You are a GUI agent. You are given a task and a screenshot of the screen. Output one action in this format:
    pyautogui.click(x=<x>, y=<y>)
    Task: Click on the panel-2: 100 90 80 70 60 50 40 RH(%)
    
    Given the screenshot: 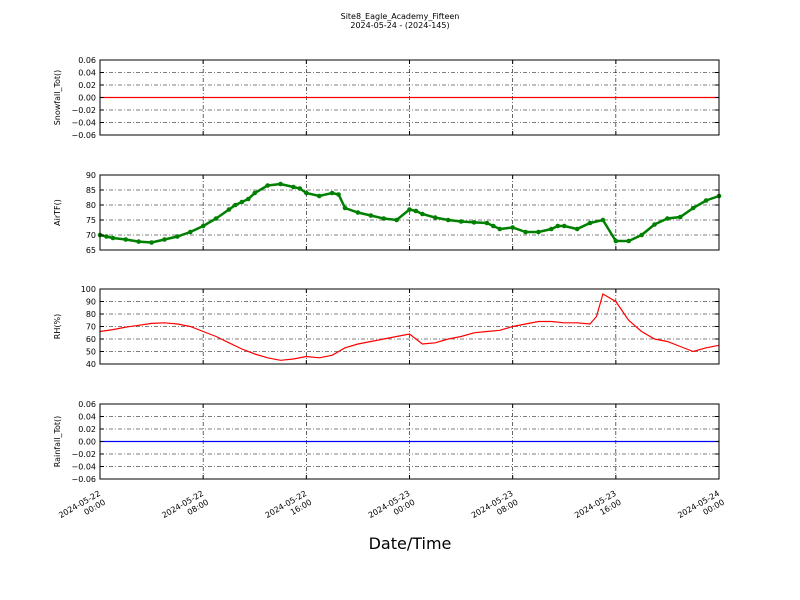 What is the action you would take?
    pyautogui.click(x=386, y=327)
    